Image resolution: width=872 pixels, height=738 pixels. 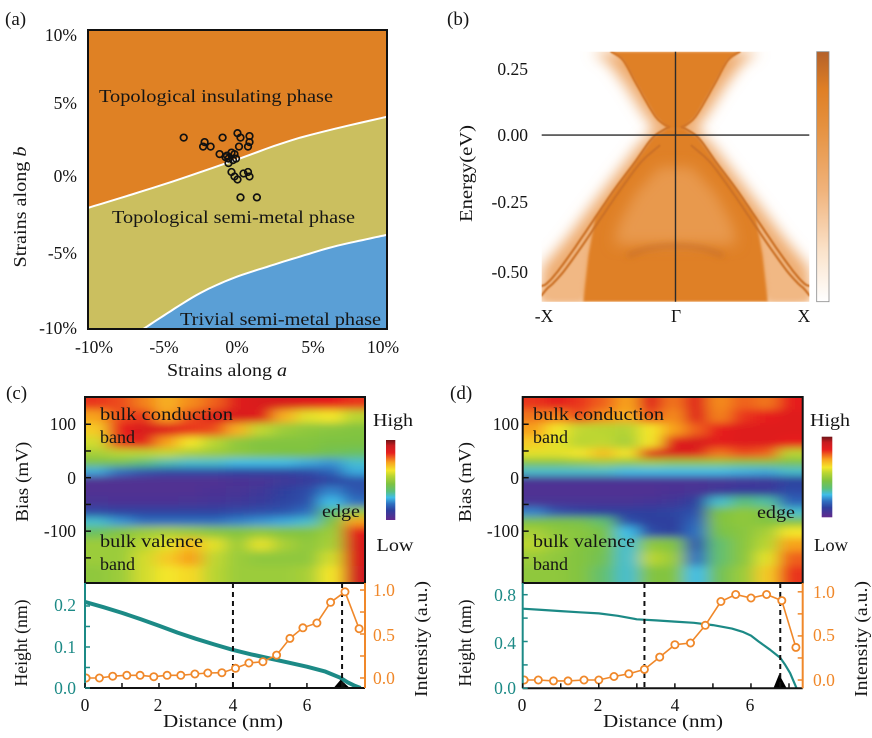 I want to click on left-tick-label: 0.1, so click(x=65, y=647).